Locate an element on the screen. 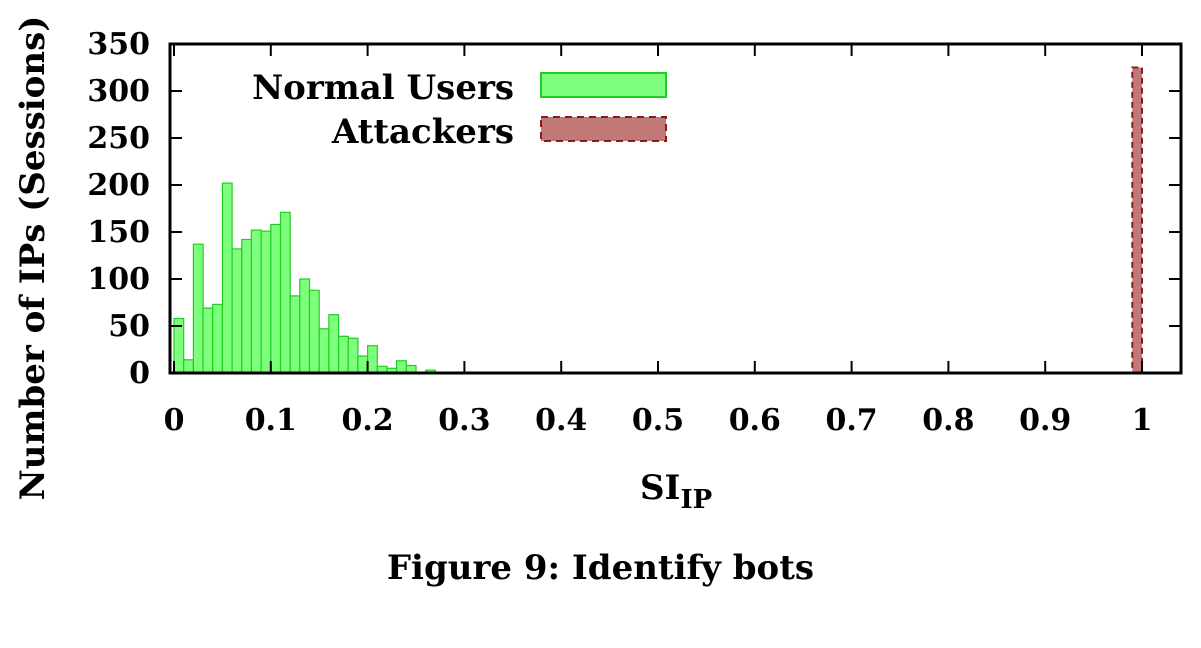 This screenshot has height=648, width=1201. x-axis-label: SIIP is located at coordinates (676, 491).